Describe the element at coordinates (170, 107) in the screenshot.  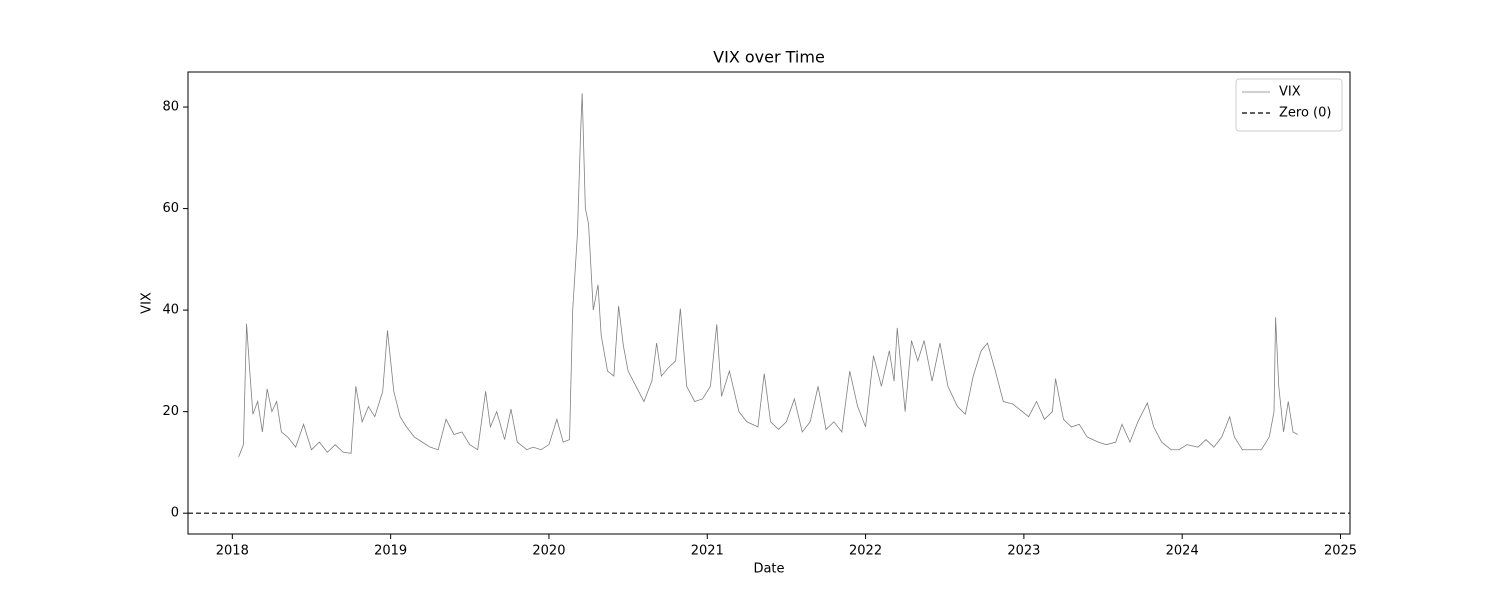
I see `y-tick-label: 80` at that location.